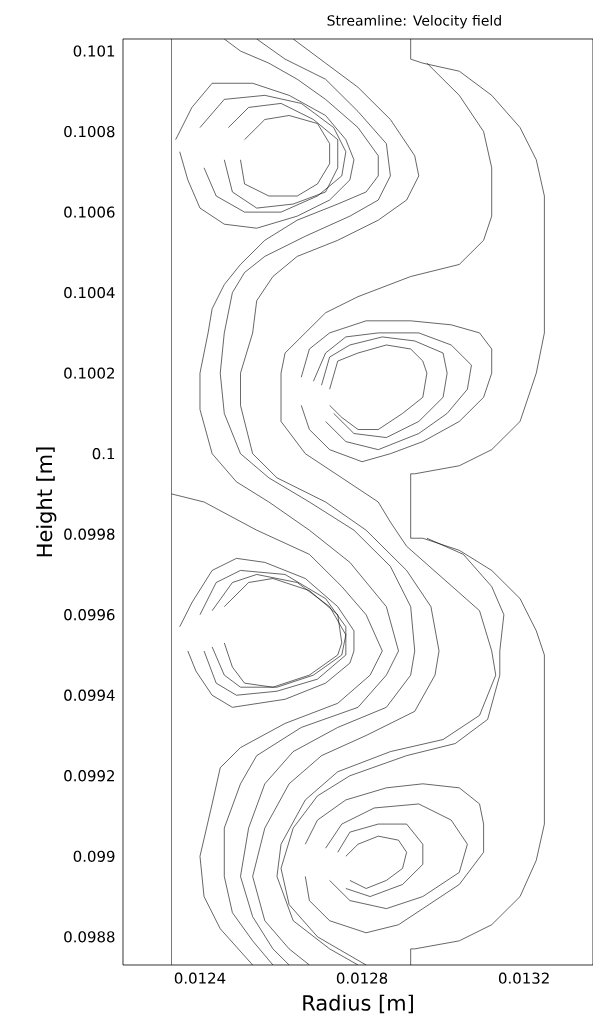  I want to click on chart-title: Streamline: Velocity field, so click(414, 22).